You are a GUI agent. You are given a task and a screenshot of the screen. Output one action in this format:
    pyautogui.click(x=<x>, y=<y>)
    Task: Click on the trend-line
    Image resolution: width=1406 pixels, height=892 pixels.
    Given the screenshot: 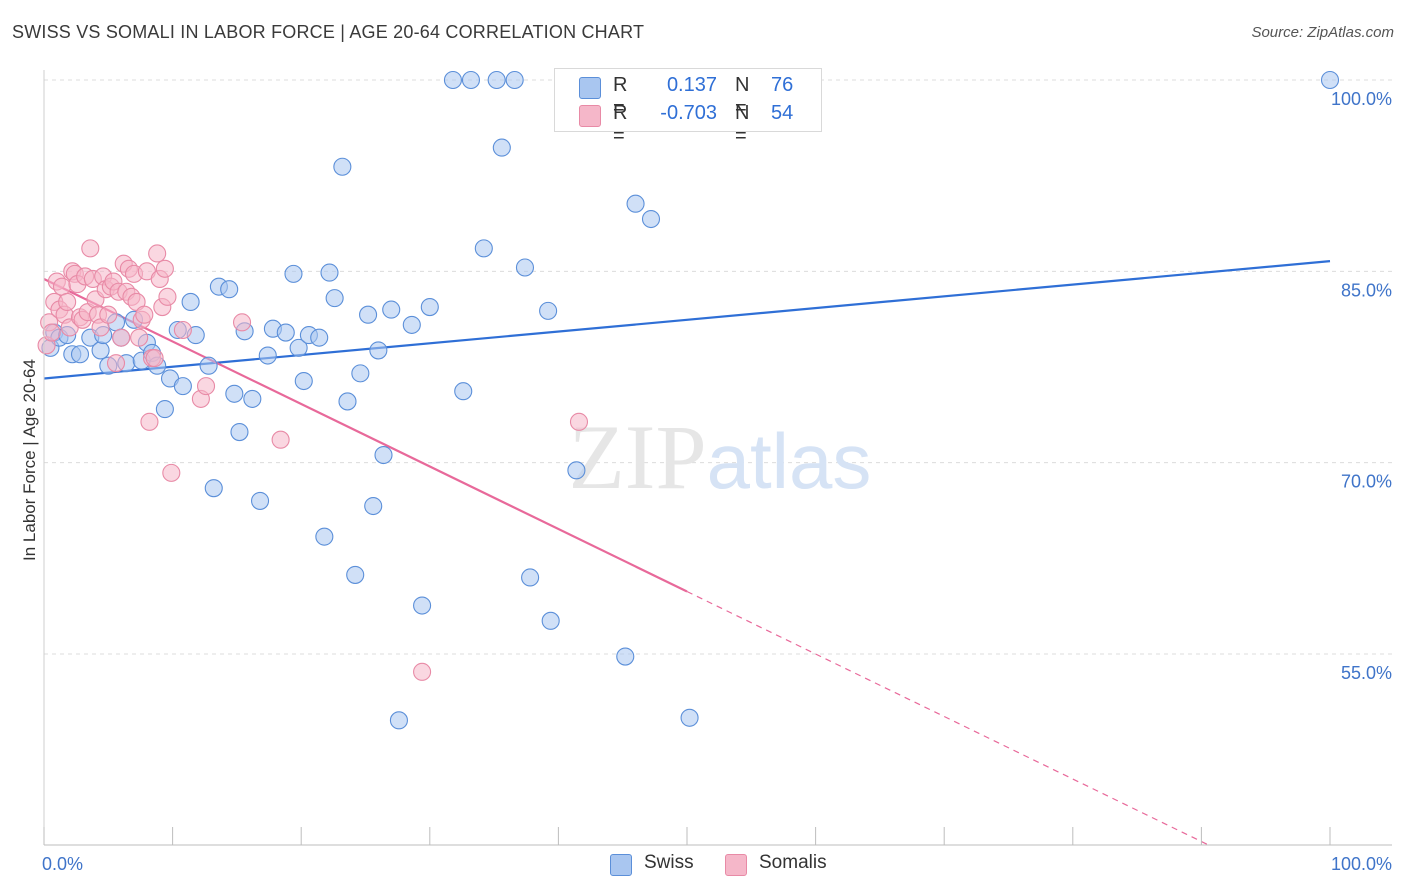 What is the action you would take?
    pyautogui.click(x=687, y=320)
    